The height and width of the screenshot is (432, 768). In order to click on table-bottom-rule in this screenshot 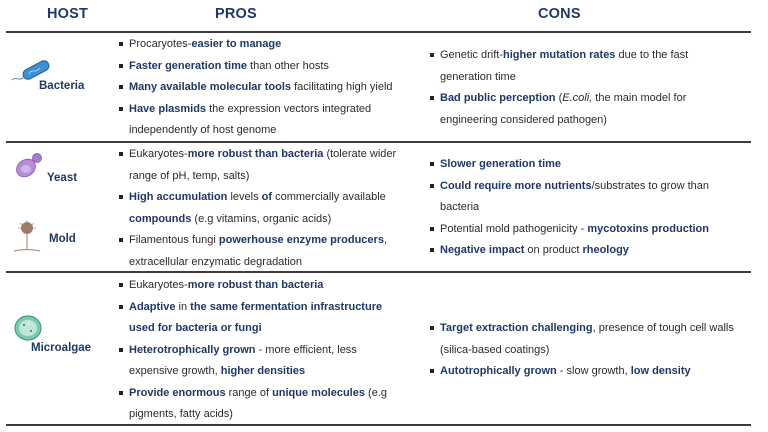, I will do `click(378, 425)`.